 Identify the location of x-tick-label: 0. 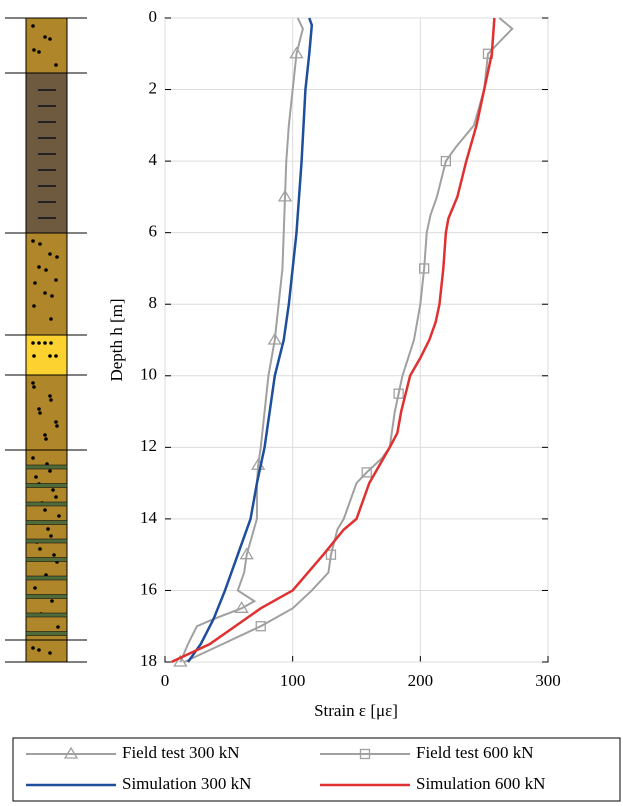
(165, 680).